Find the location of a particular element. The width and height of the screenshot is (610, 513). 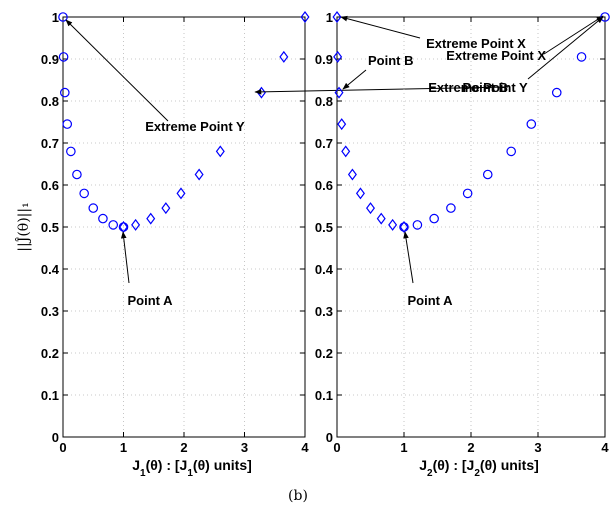

x-axis-label: J1(θ) : [J1(θ) units] is located at coordinates (192, 468).